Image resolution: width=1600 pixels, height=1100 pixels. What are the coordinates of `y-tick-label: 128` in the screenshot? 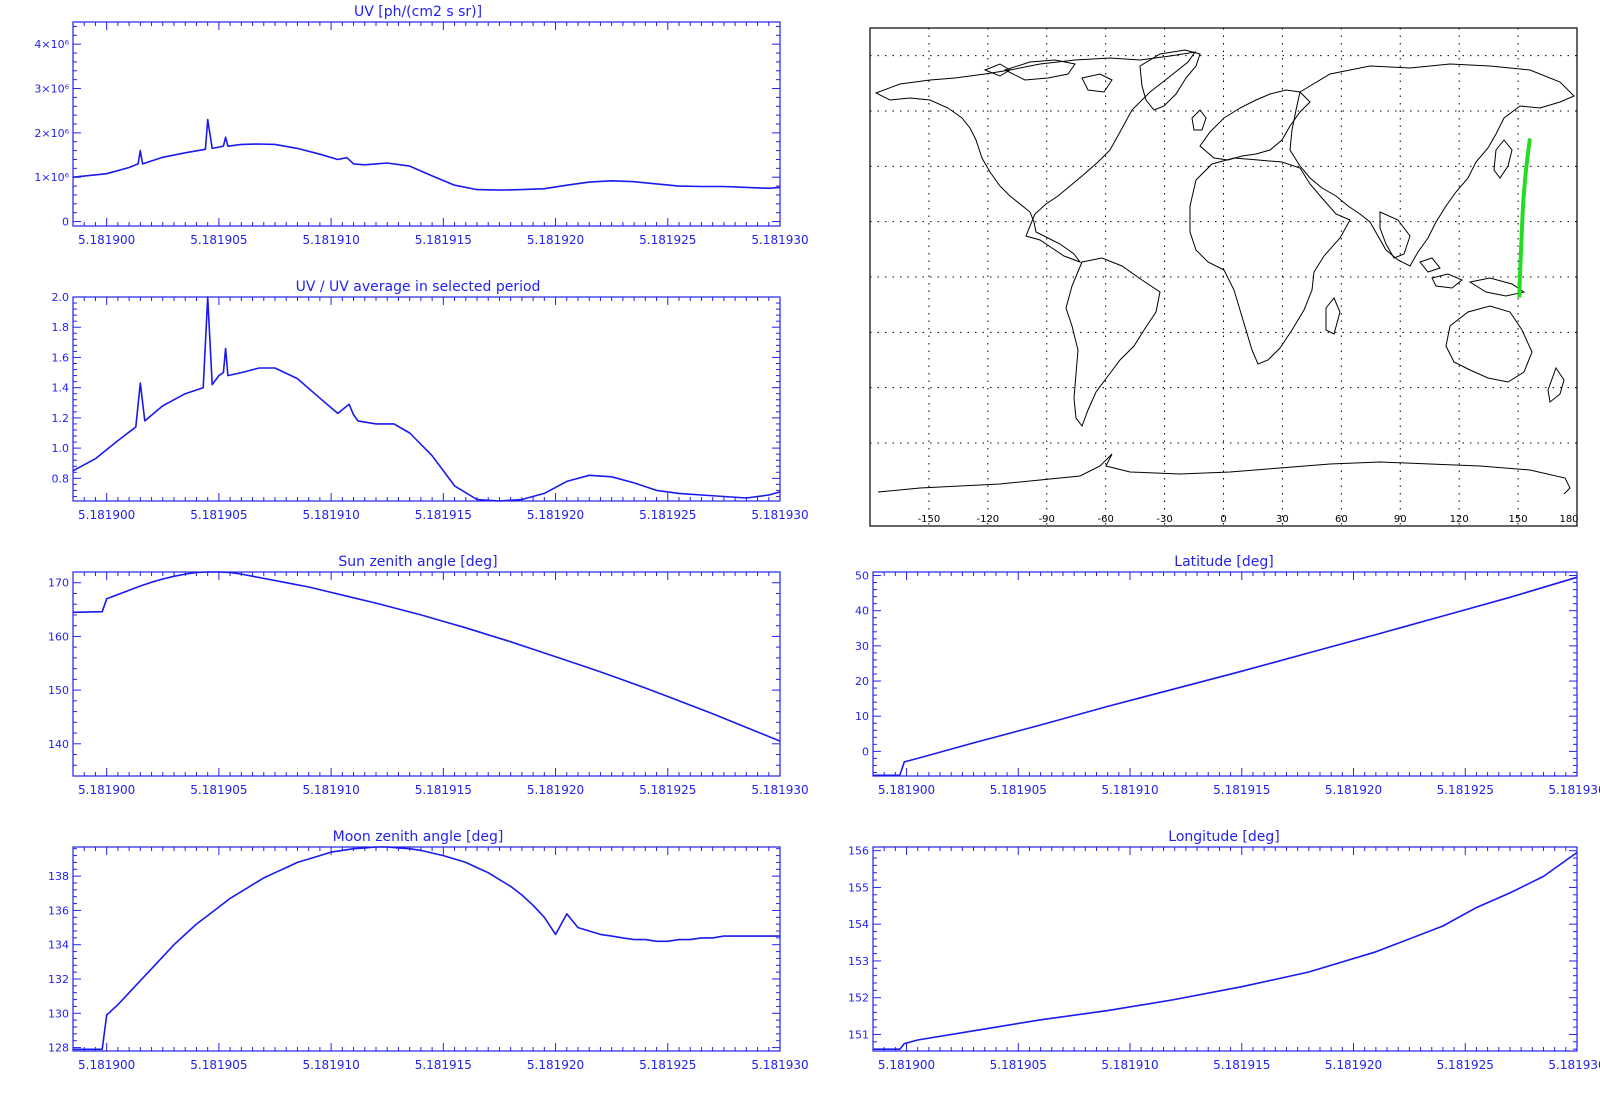 It's located at (58, 1048).